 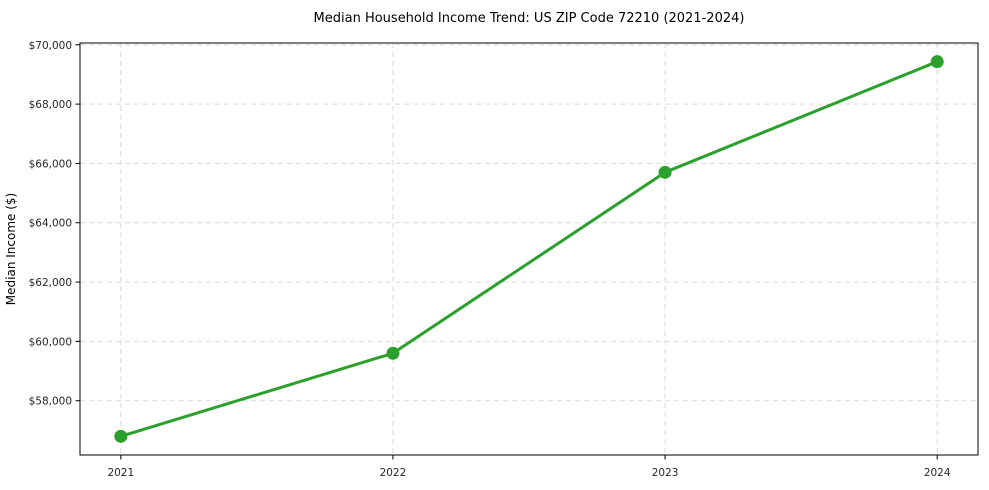 What do you see at coordinates (50, 224) in the screenshot?
I see `y-tick-label: $64,000` at bounding box center [50, 224].